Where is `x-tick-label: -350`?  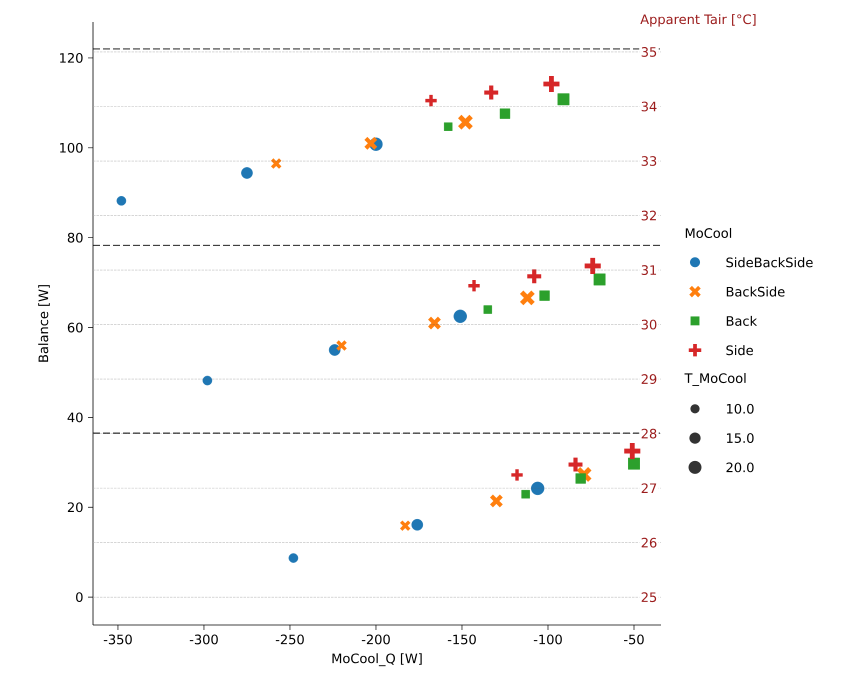
x-tick-label: -350 is located at coordinates (118, 639).